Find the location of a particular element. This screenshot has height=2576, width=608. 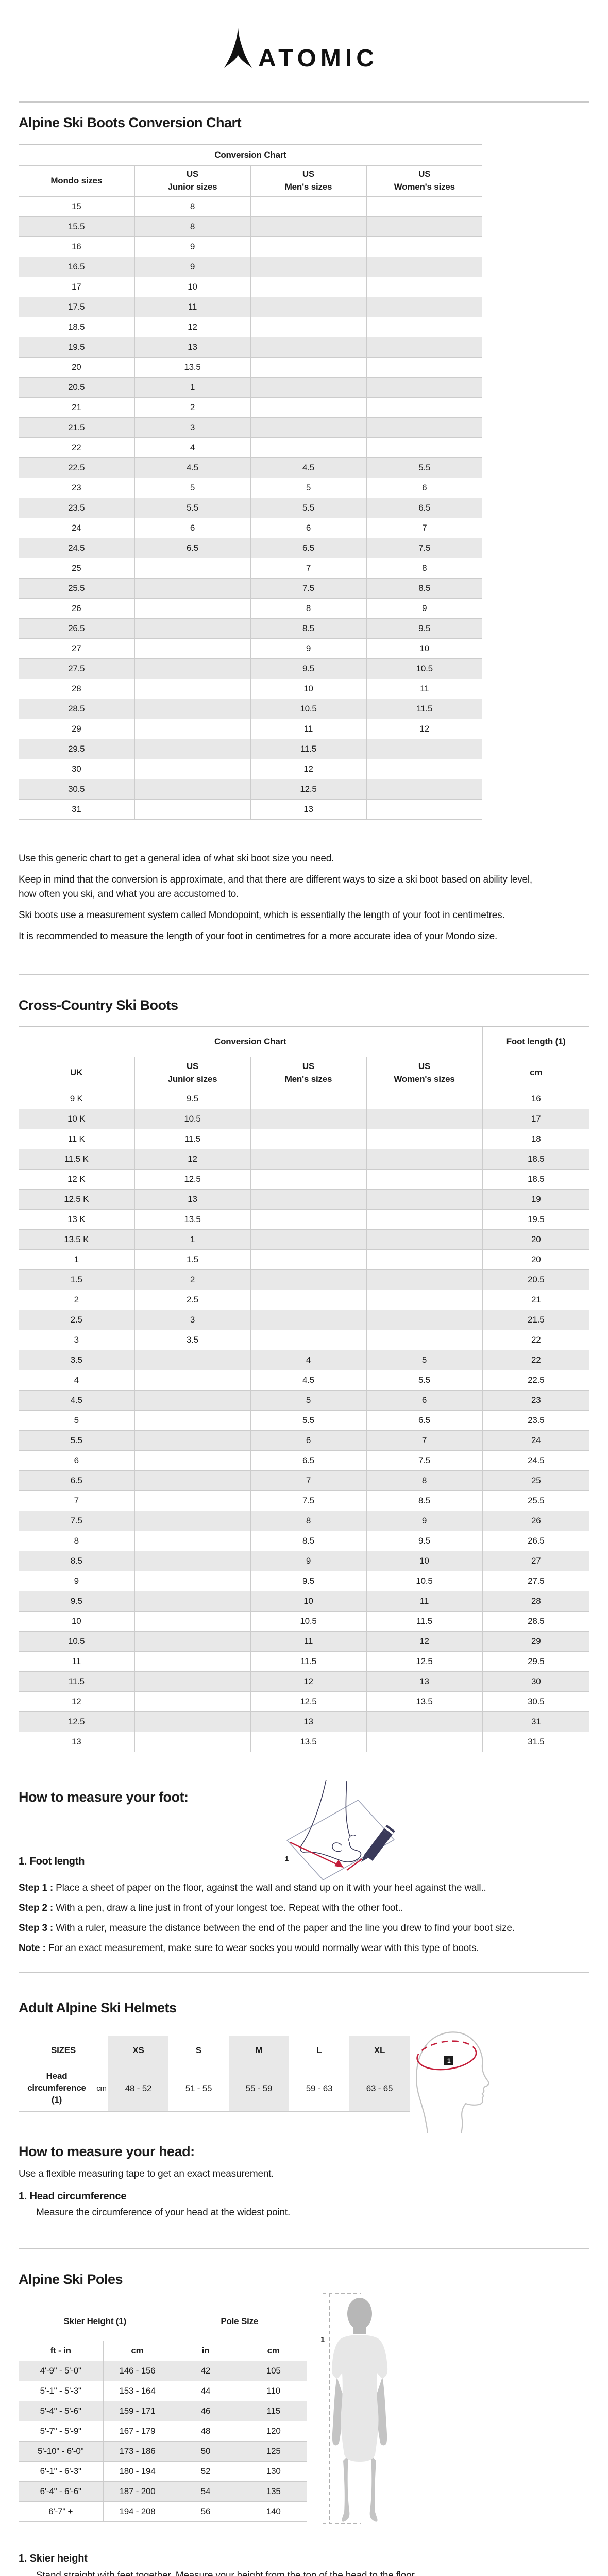

cell: 23.5 is located at coordinates (535, 1420).